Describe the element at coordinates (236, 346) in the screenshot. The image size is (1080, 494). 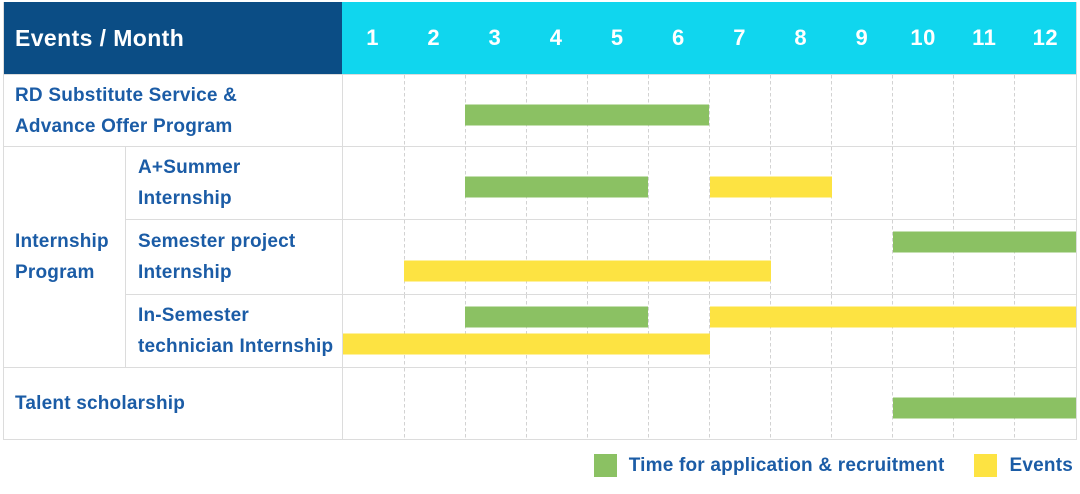
I see `label-line: technician Internship` at that location.